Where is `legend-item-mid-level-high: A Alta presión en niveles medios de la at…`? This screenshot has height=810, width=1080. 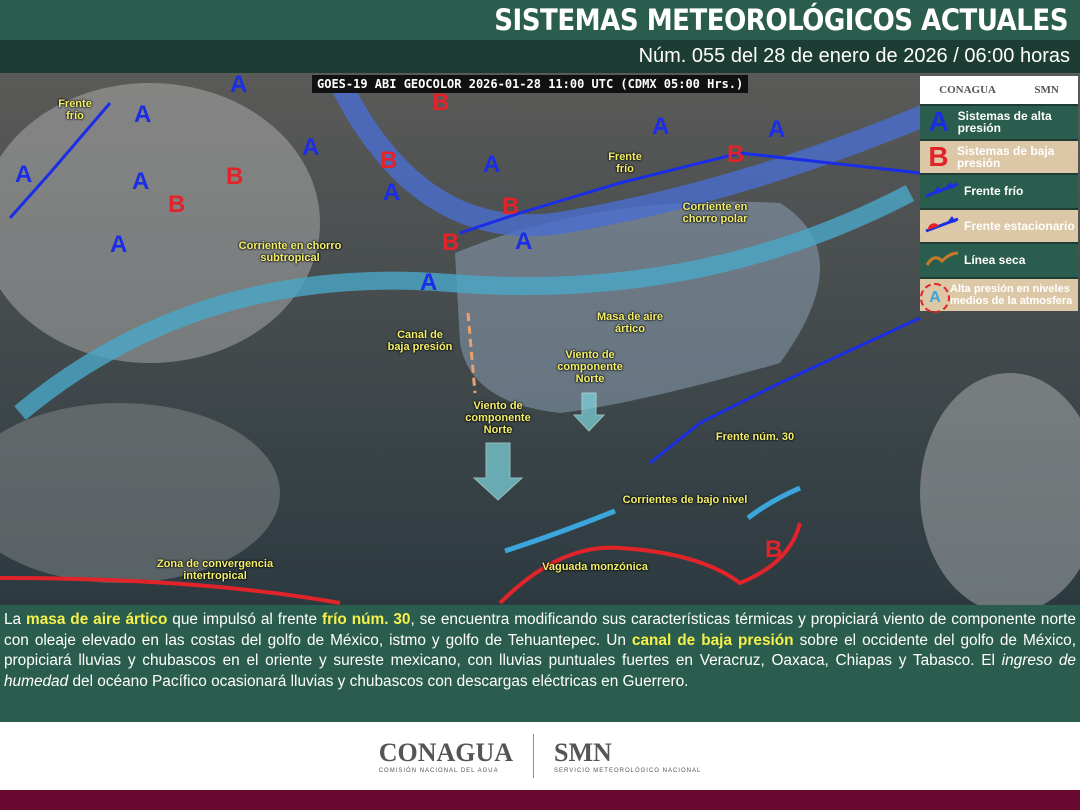 legend-item-mid-level-high: A Alta presión en niveles medios de la at… is located at coordinates (999, 294).